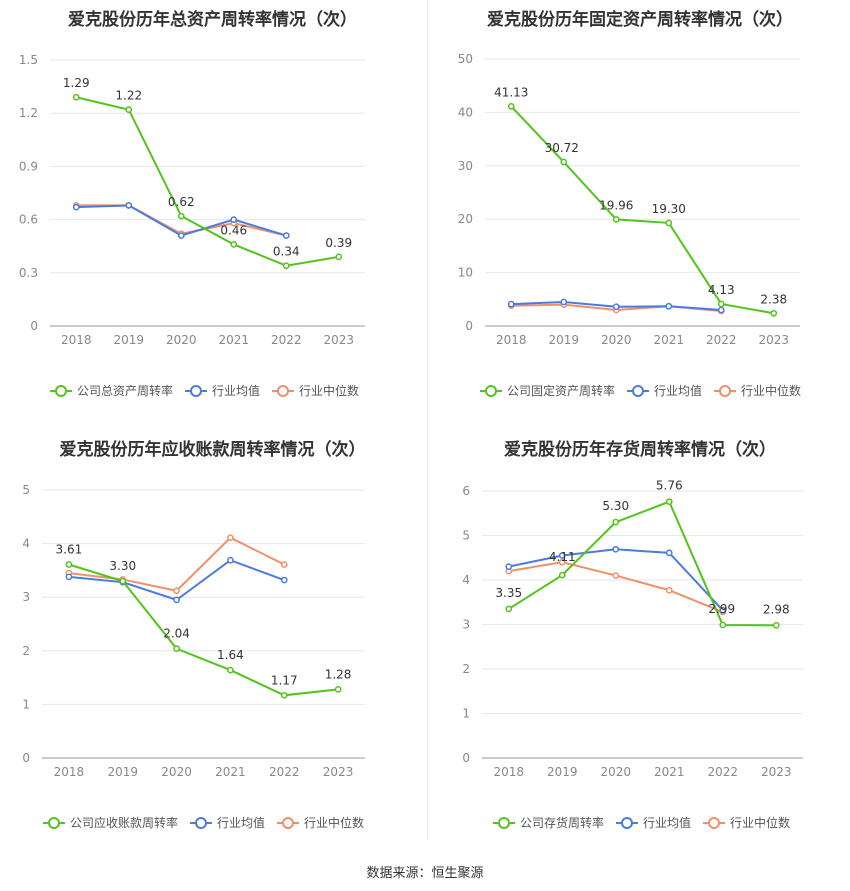  What do you see at coordinates (176, 634) in the screenshot?
I see `data-label: 2.04` at bounding box center [176, 634].